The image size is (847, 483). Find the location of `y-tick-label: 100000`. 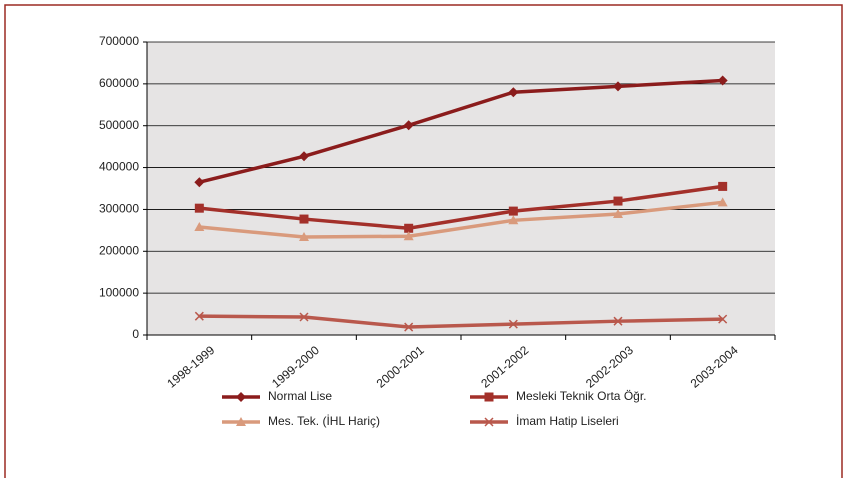

y-tick-label: 100000 is located at coordinates (119, 292).